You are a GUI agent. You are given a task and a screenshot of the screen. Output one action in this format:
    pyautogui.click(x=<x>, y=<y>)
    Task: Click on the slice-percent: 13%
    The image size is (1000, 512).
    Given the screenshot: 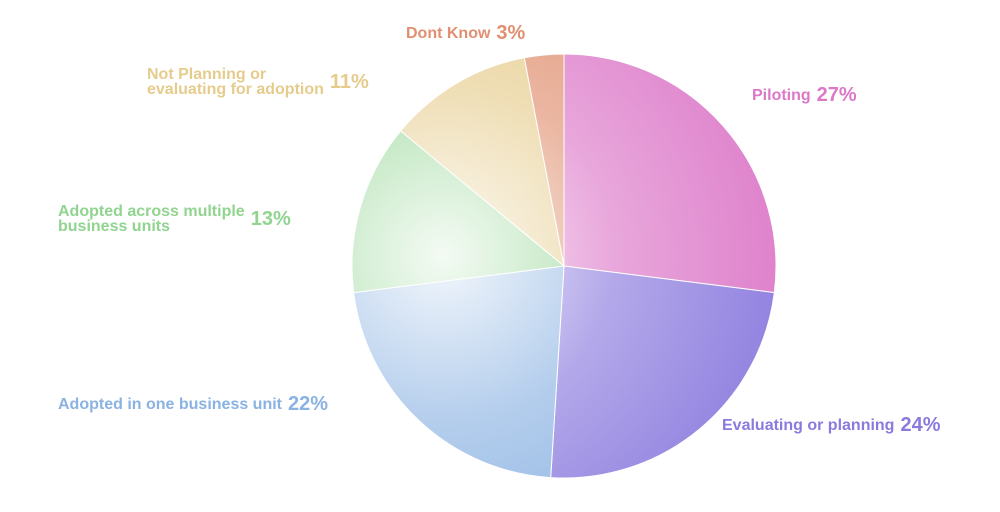 What is the action you would take?
    pyautogui.click(x=270, y=218)
    